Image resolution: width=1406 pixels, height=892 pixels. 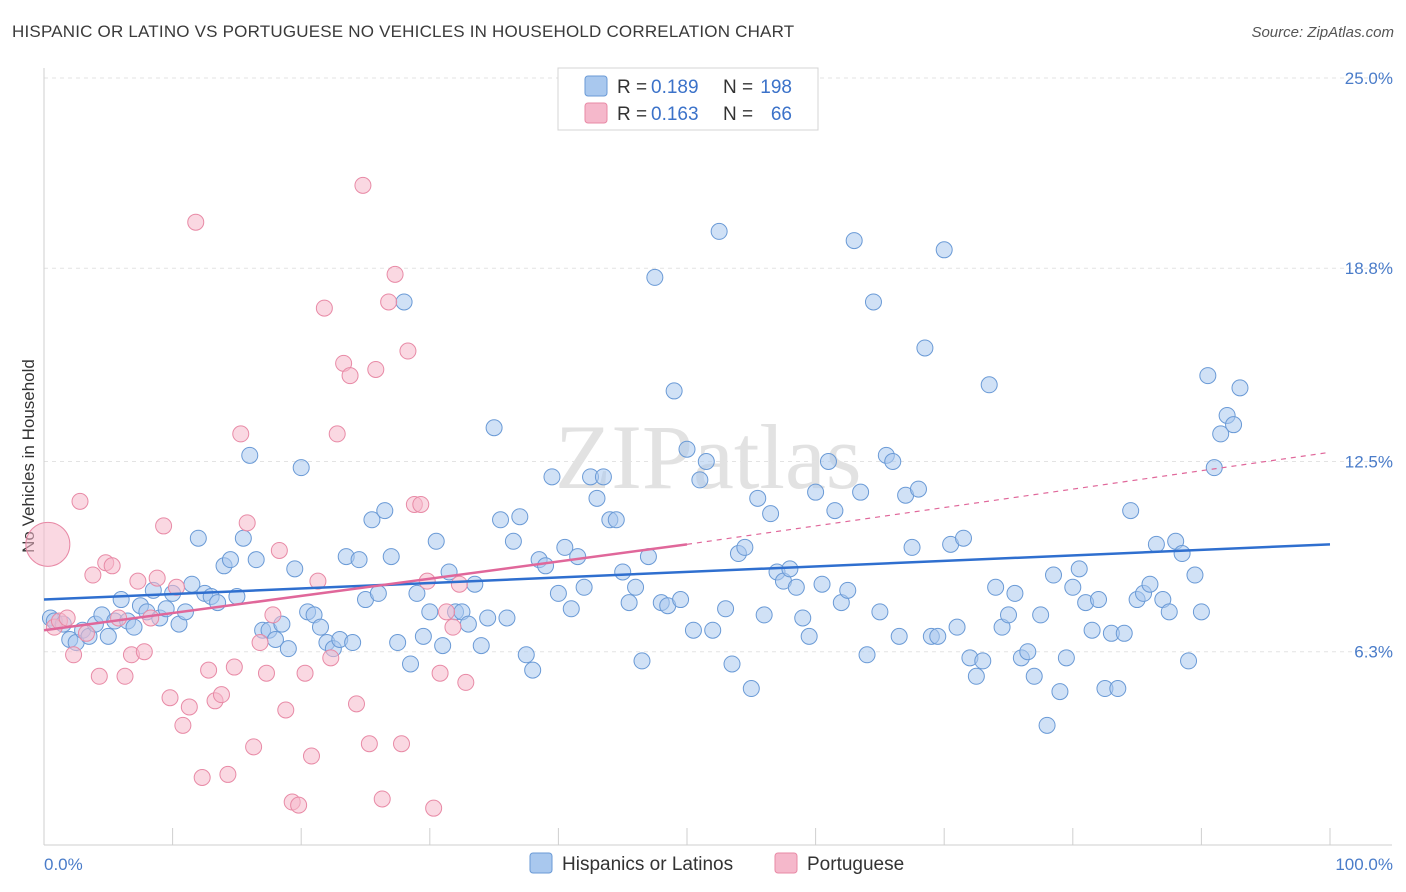 I want to click on stats-legend: R = 0.189 N = 198 R = 0.163 N = 66, so click(x=688, y=99).